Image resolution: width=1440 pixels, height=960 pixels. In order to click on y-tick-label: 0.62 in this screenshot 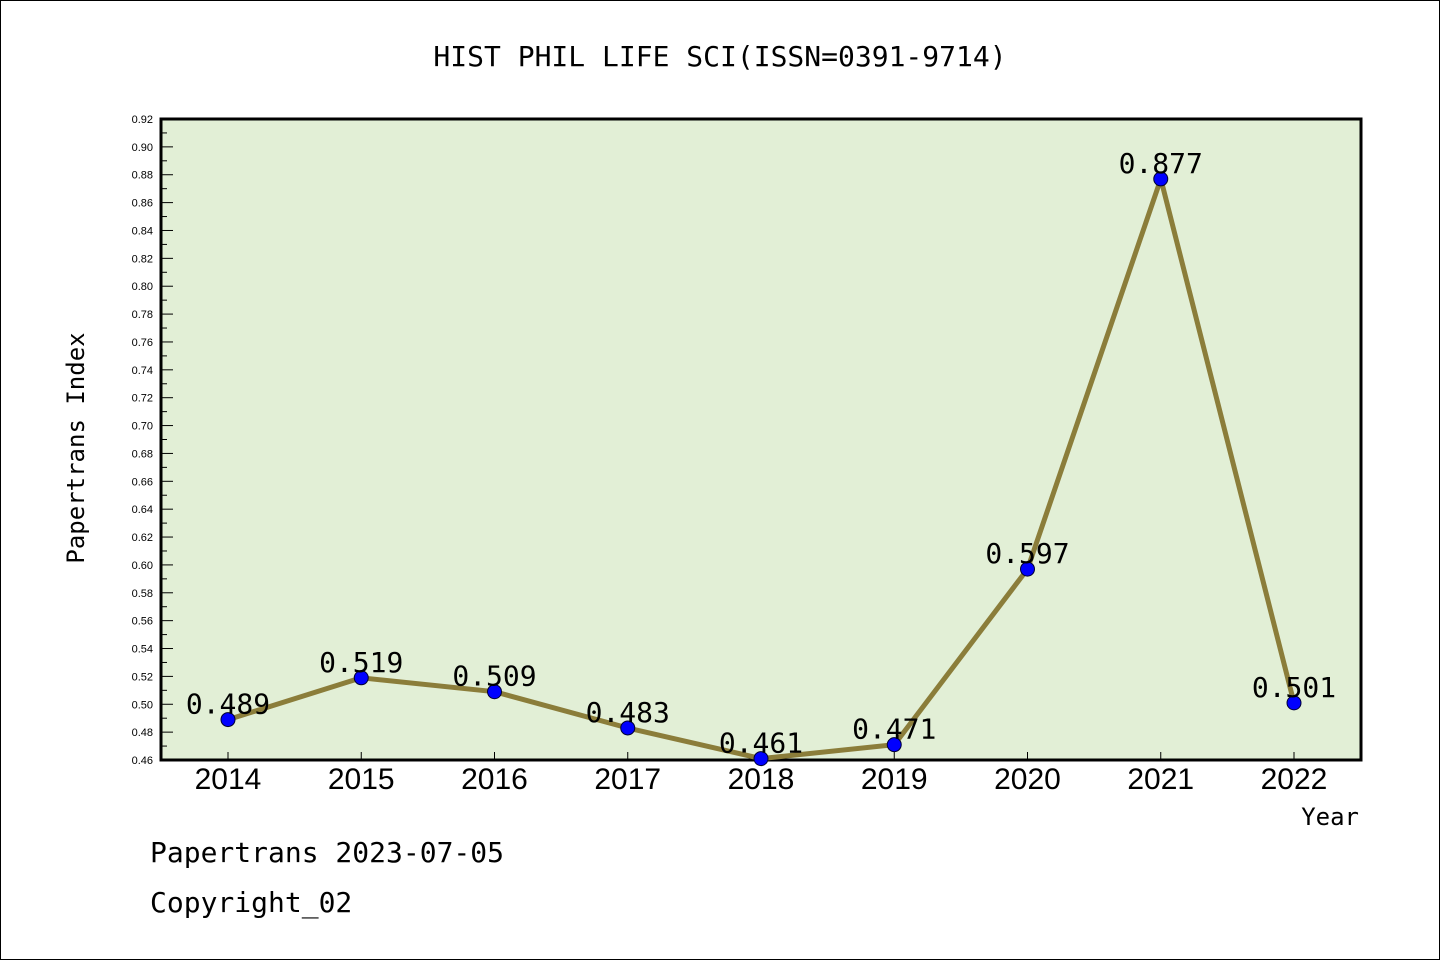, I will do `click(142, 538)`.